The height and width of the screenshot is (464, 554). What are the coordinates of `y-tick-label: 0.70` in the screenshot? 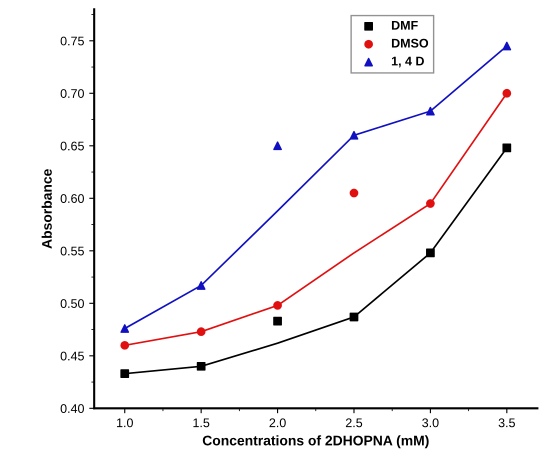 It's located at (72, 93).